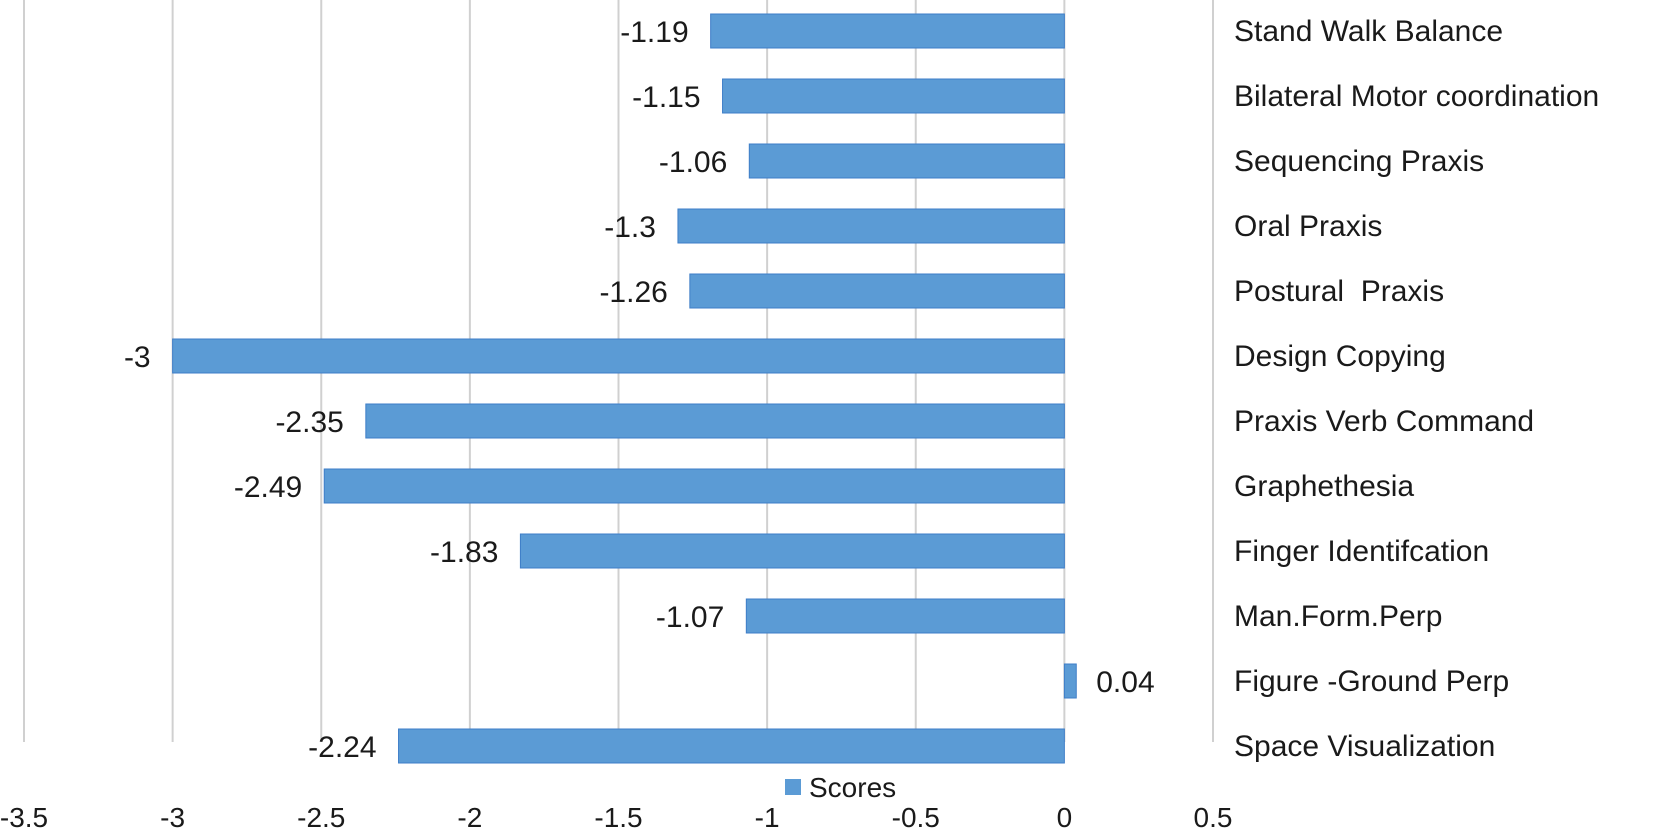 The width and height of the screenshot is (1654, 837). Describe the element at coordinates (916, 817) in the screenshot. I see `x-tick-label: -0.5` at that location.